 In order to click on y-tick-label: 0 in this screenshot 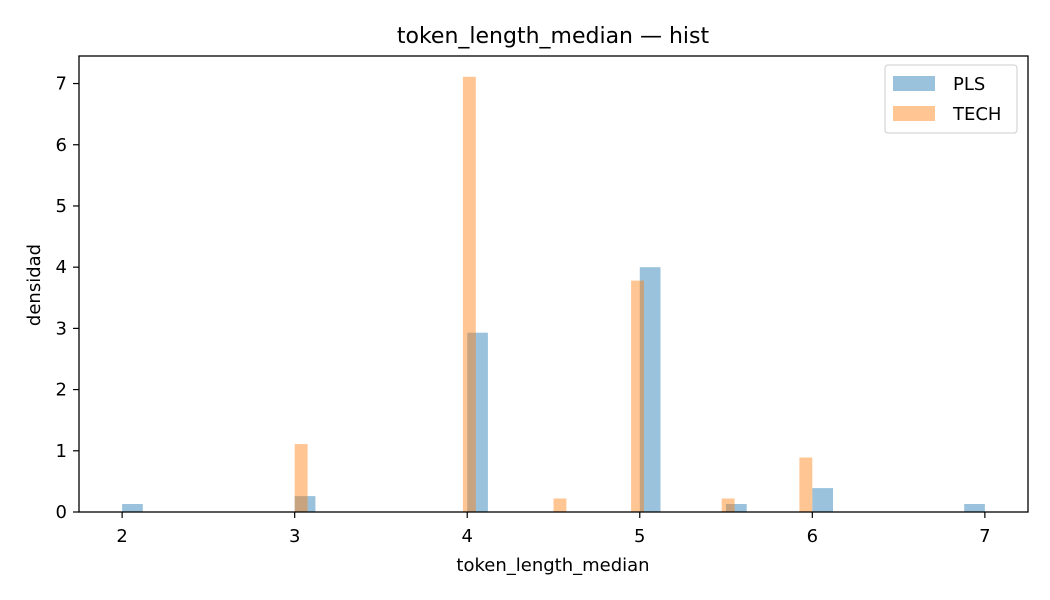, I will do `click(61, 512)`.